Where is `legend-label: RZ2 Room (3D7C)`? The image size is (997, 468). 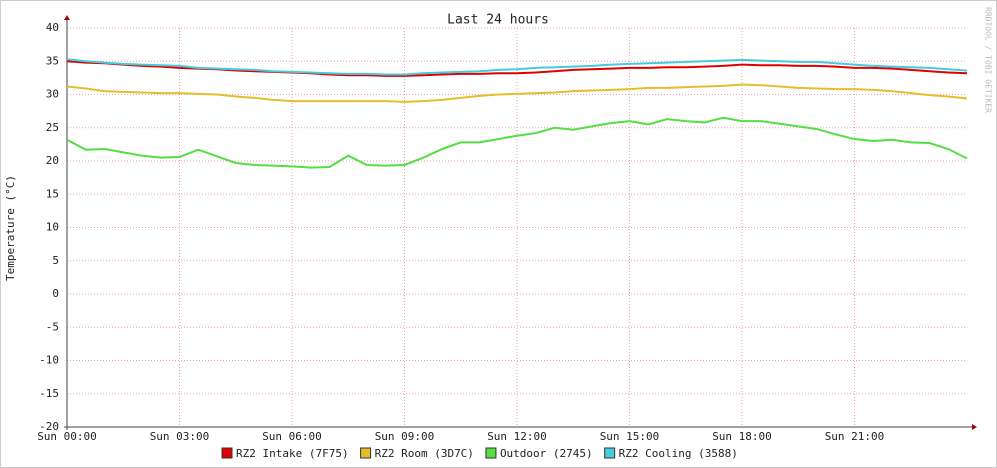
legend-label: RZ2 Room (3D7C) is located at coordinates (424, 453).